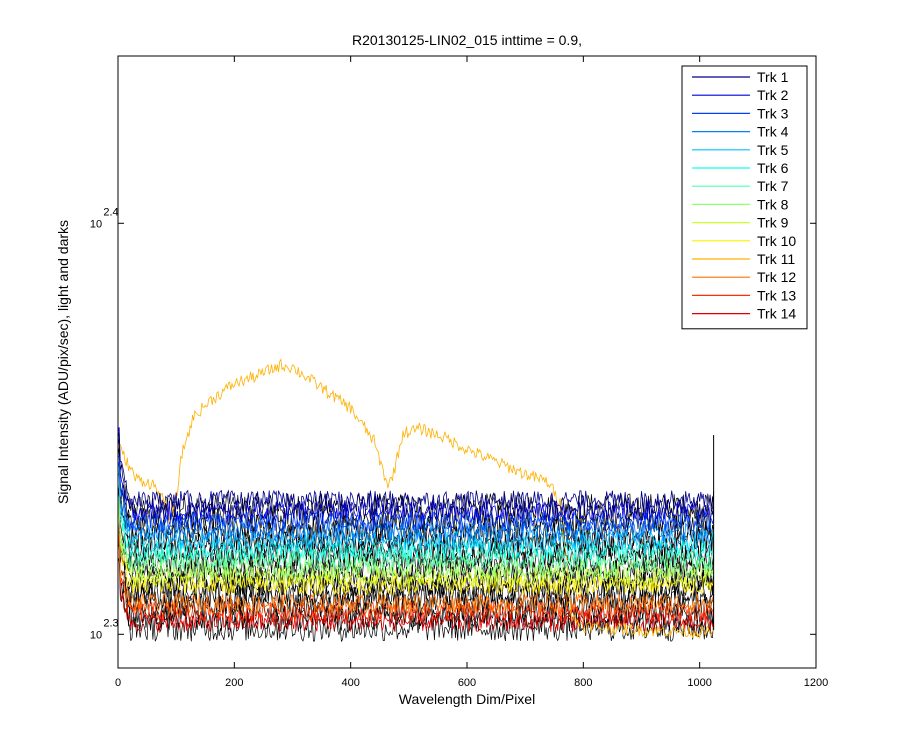  I want to click on legend-label: Trk 13, so click(776, 295).